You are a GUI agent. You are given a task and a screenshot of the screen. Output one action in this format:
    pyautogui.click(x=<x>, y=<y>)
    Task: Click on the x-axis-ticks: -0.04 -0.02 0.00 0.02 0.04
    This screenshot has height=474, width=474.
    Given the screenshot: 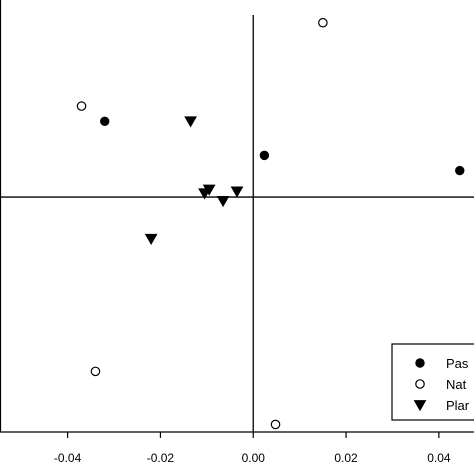 What is the action you would take?
    pyautogui.click(x=252, y=448)
    